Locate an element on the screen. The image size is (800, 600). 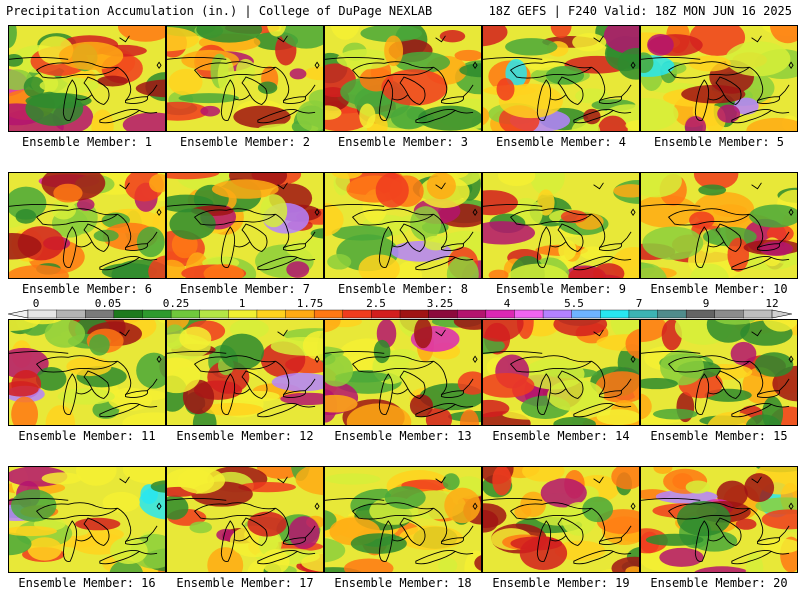
colorbar-tick-label: 0.25 is located at coordinates (176, 303).